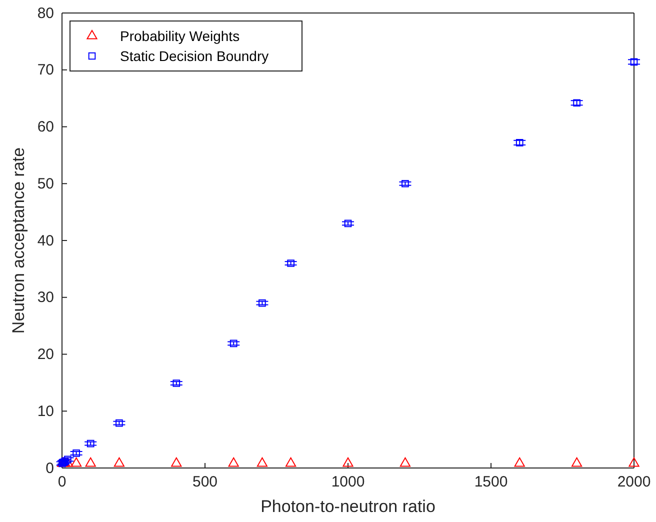 The height and width of the screenshot is (522, 656). Describe the element at coordinates (45, 297) in the screenshot. I see `y-tick-label: 30` at that location.